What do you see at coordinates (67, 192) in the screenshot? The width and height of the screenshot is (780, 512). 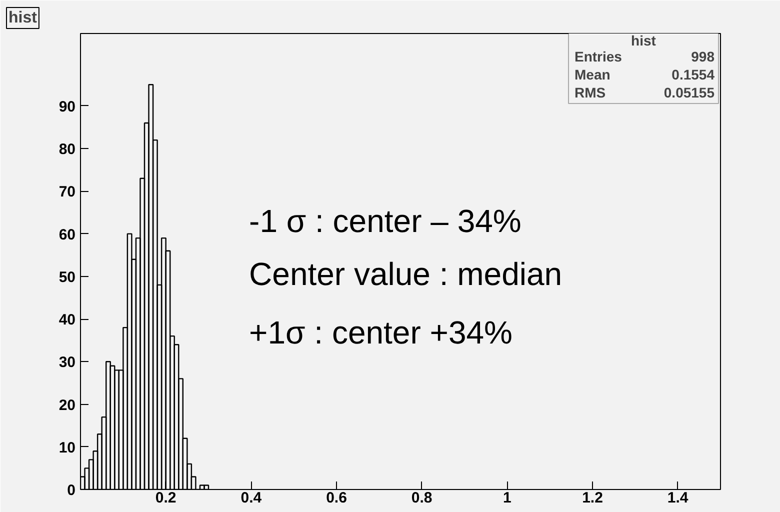 I see `y-tick-label: 70` at bounding box center [67, 192].